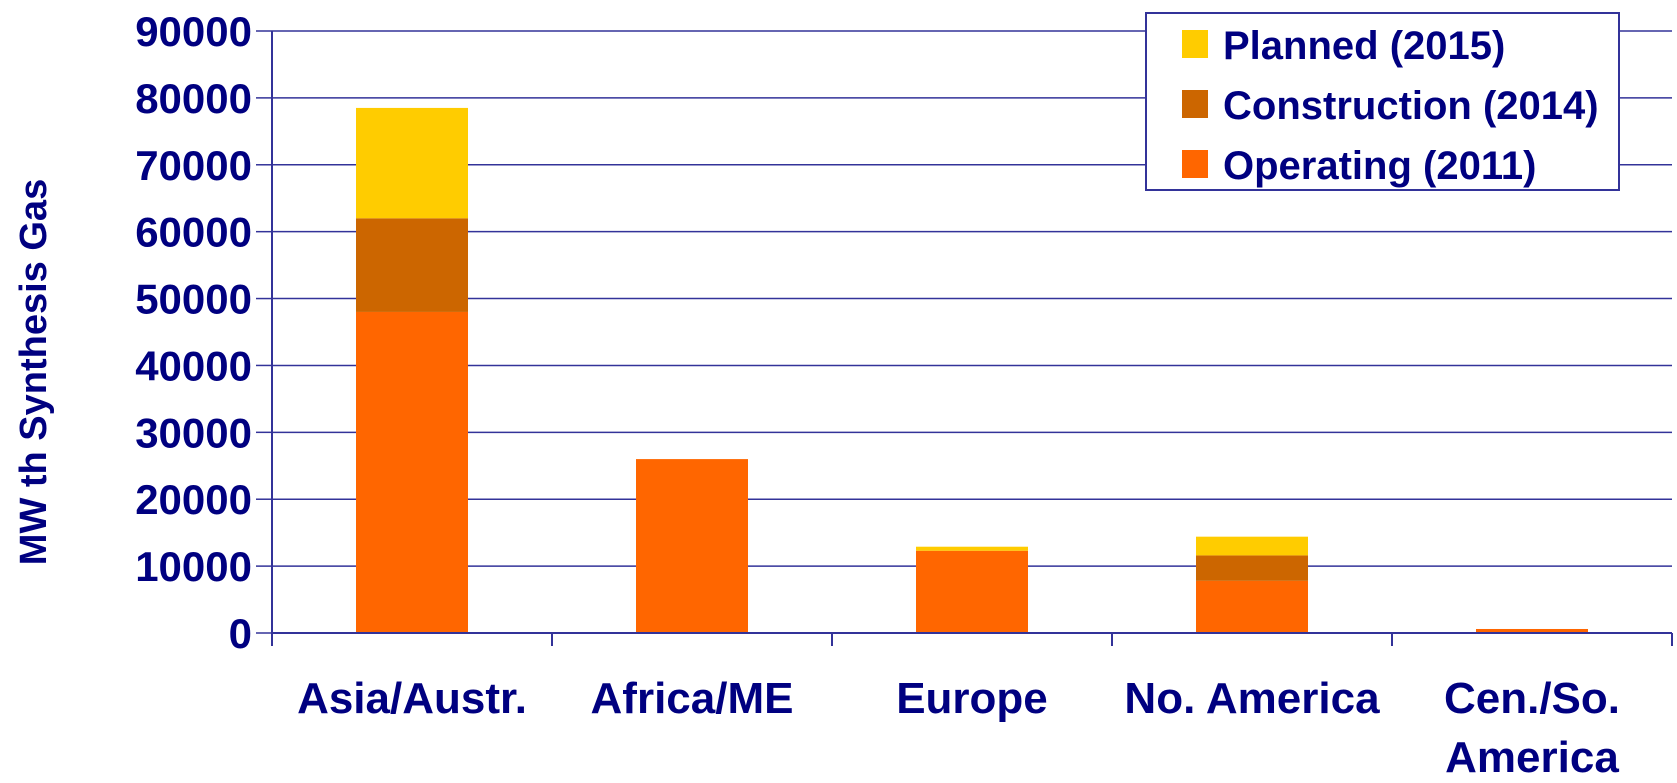 This screenshot has height=783, width=1677. Describe the element at coordinates (193, 499) in the screenshot. I see `y-tick-label: 20000` at that location.